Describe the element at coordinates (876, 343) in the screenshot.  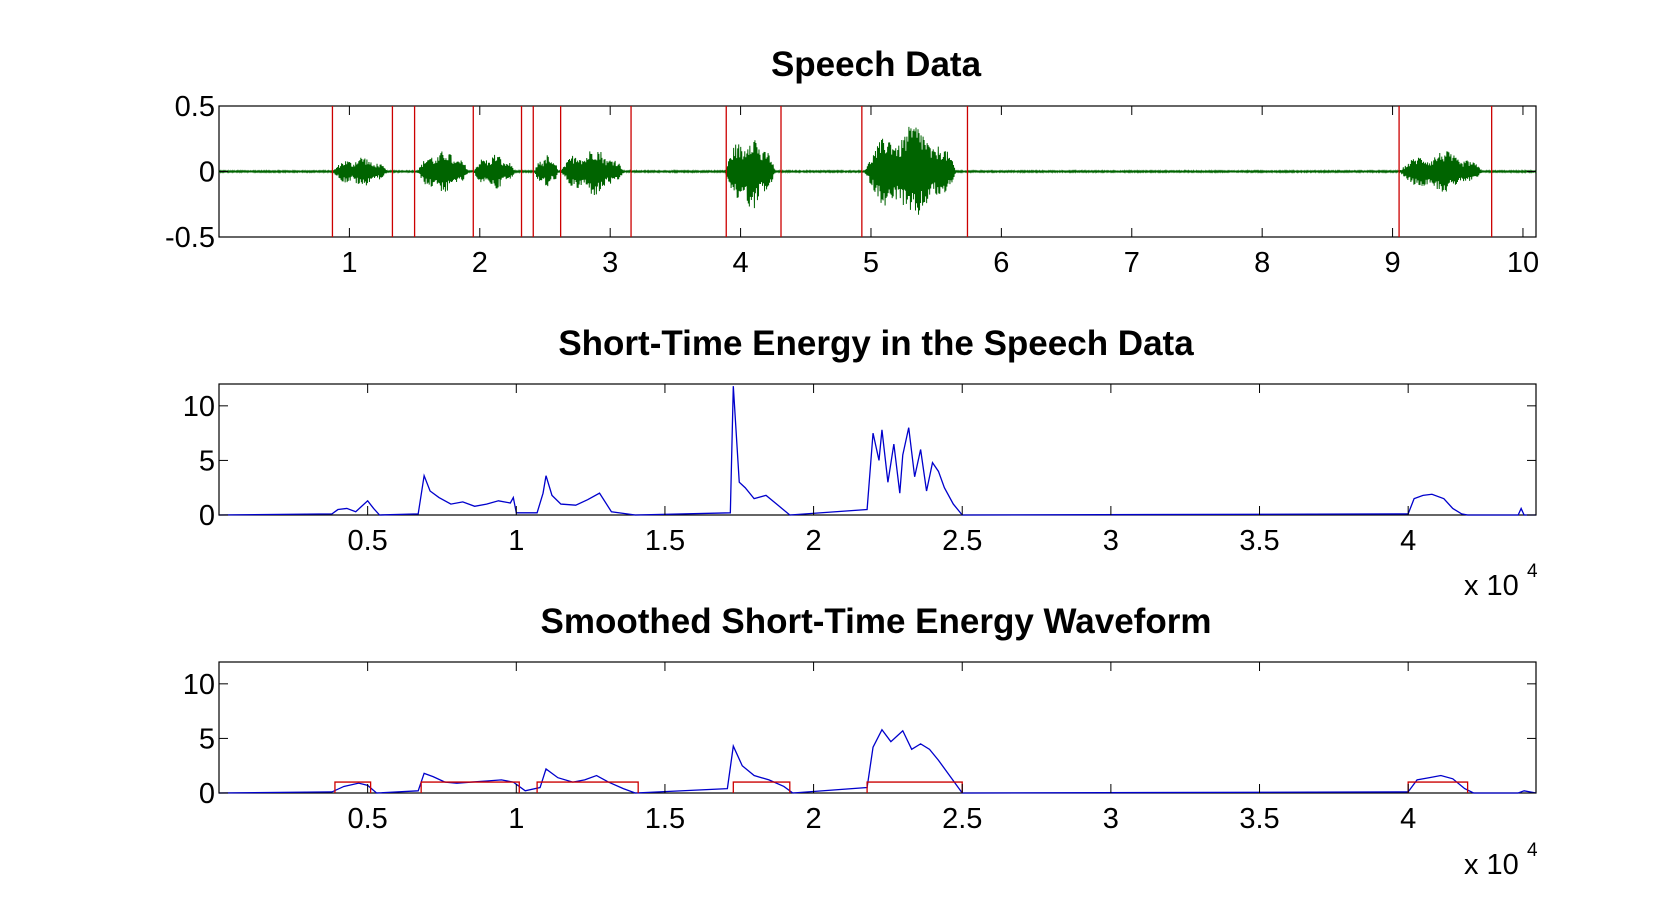
I see `energy-title: Short-Time Energy in the Speech Data` at that location.